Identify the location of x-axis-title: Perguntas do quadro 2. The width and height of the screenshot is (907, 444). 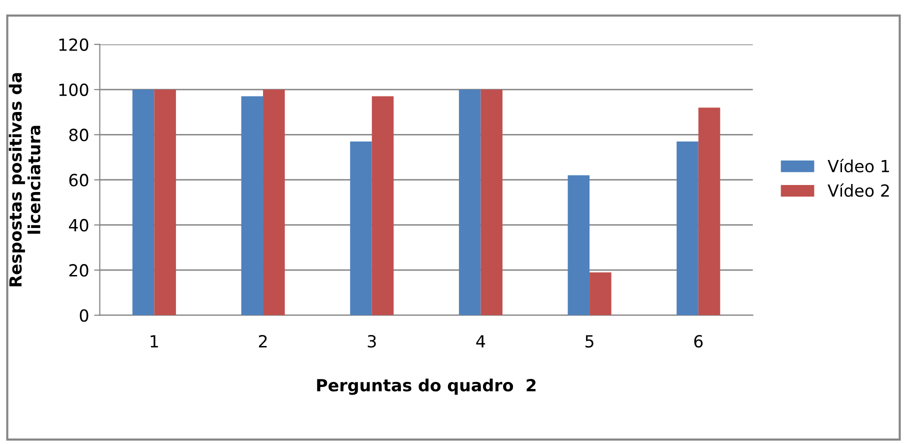
(426, 386).